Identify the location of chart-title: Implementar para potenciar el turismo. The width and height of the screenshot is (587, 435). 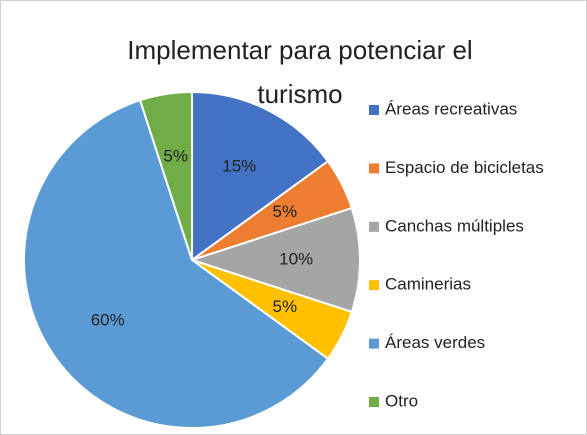
(300, 72).